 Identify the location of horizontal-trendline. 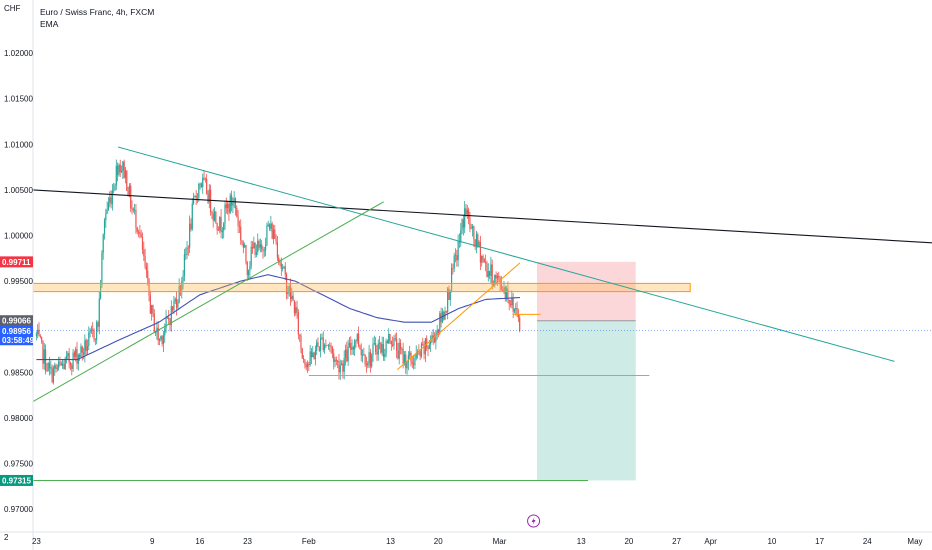
(482, 216).